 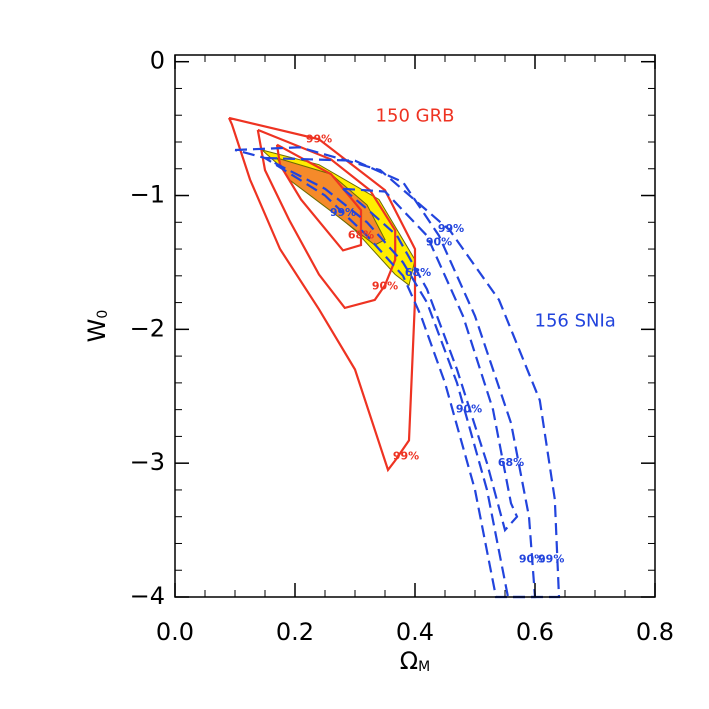 What do you see at coordinates (175, 632) in the screenshot?
I see `x-tick-label: 0.0` at bounding box center [175, 632].